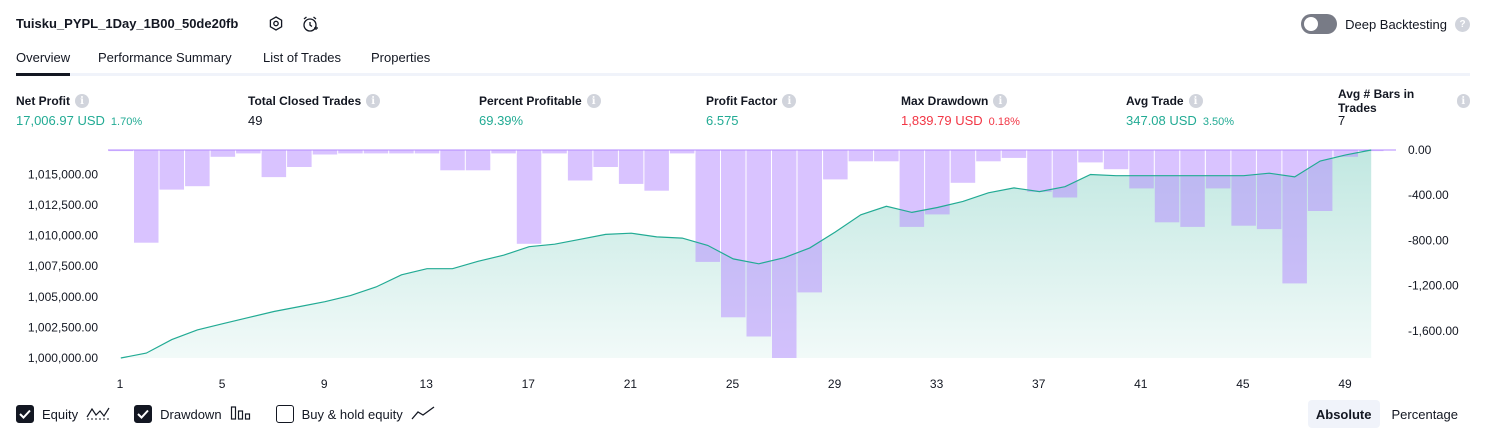  Describe the element at coordinates (722, 120) in the screenshot. I see `metric-value: 6.575` at that location.